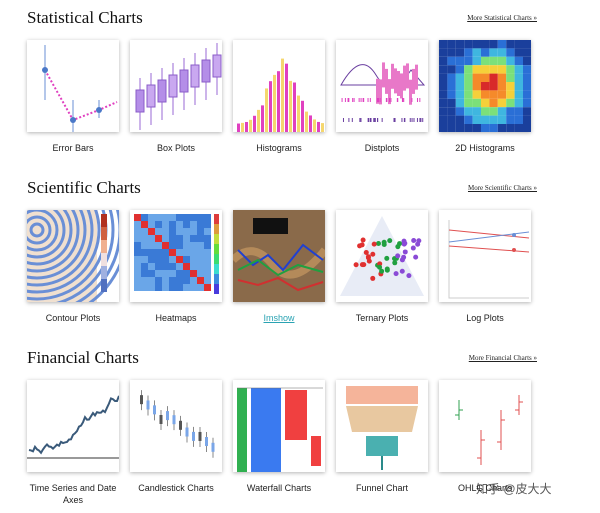 This screenshot has height=513, width=600. I want to click on chart-label: Waterfall Charts, so click(279, 488).